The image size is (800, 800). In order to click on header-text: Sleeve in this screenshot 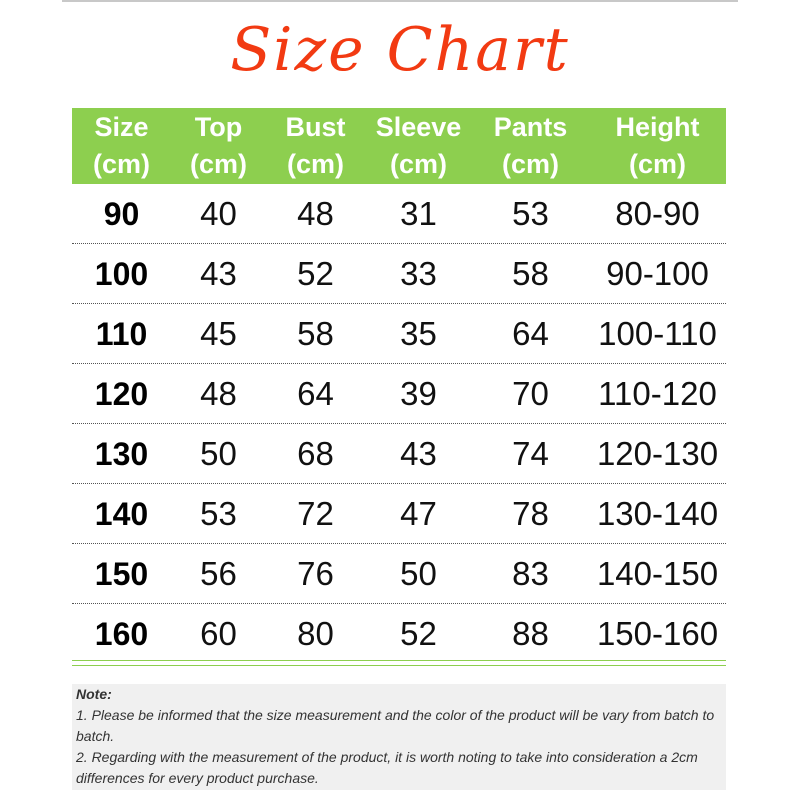, I will do `click(418, 127)`.